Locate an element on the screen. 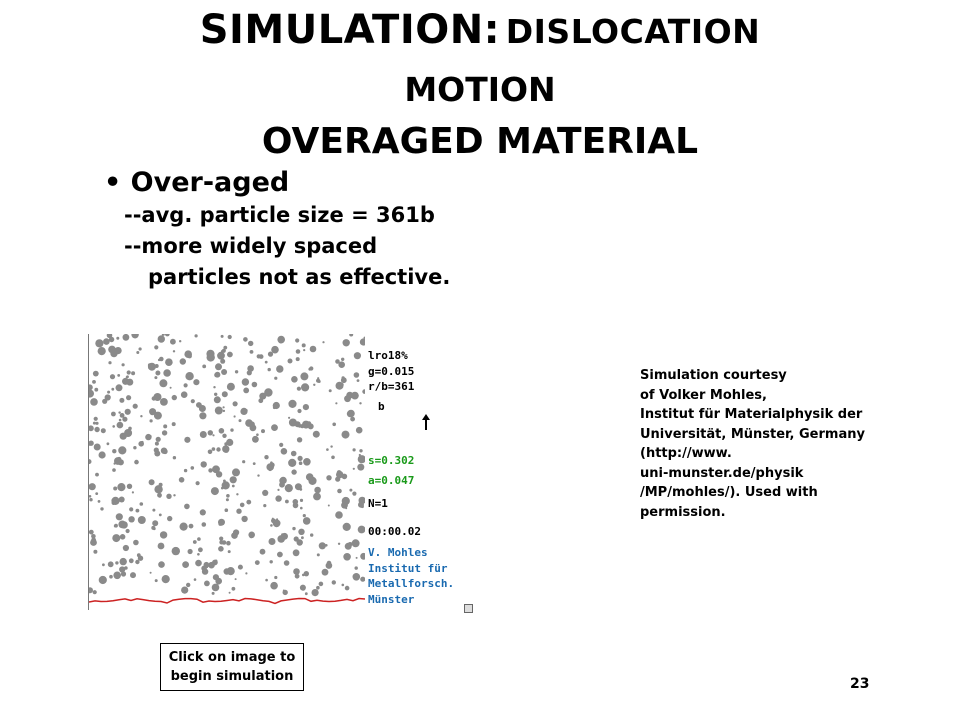  readout-time: 00:00.02 is located at coordinates (394, 531).